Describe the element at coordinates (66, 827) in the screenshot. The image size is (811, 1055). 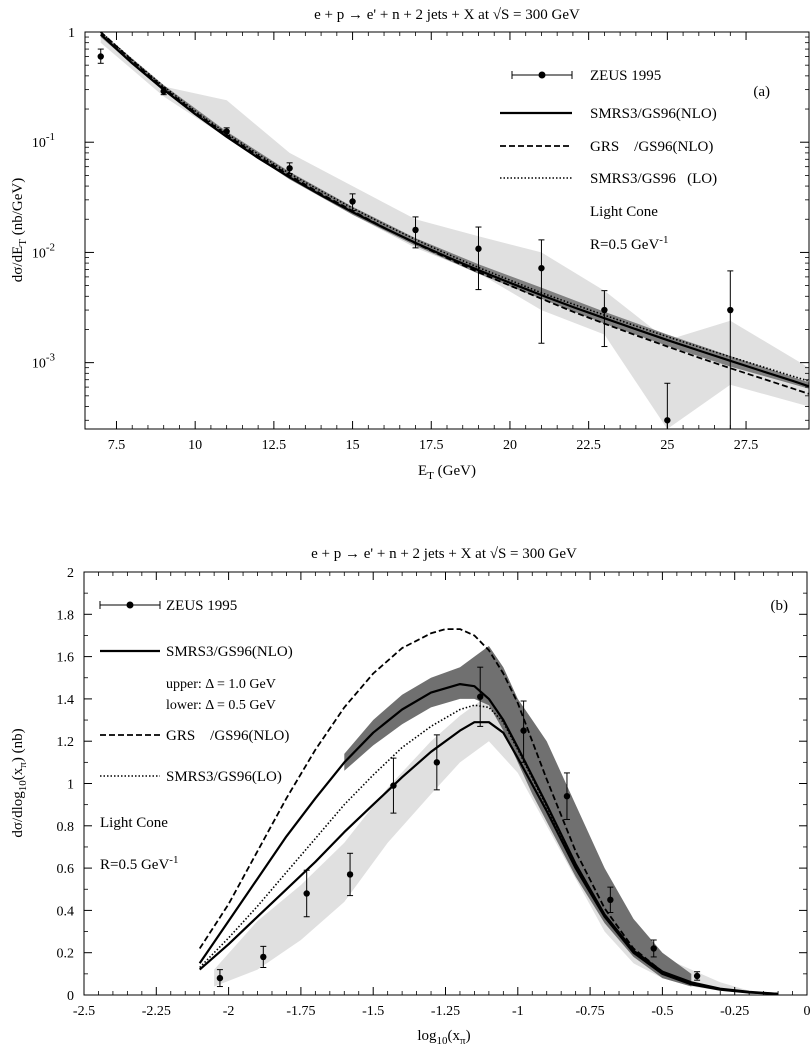
I see `panel-b-ytick-label: 0.8` at that location.